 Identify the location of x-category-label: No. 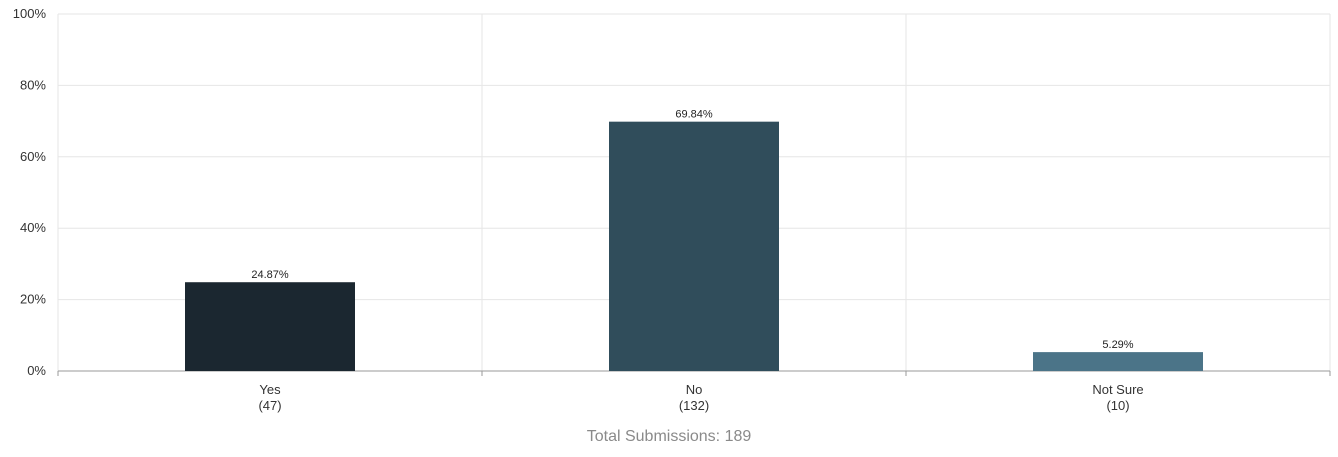
(694, 389).